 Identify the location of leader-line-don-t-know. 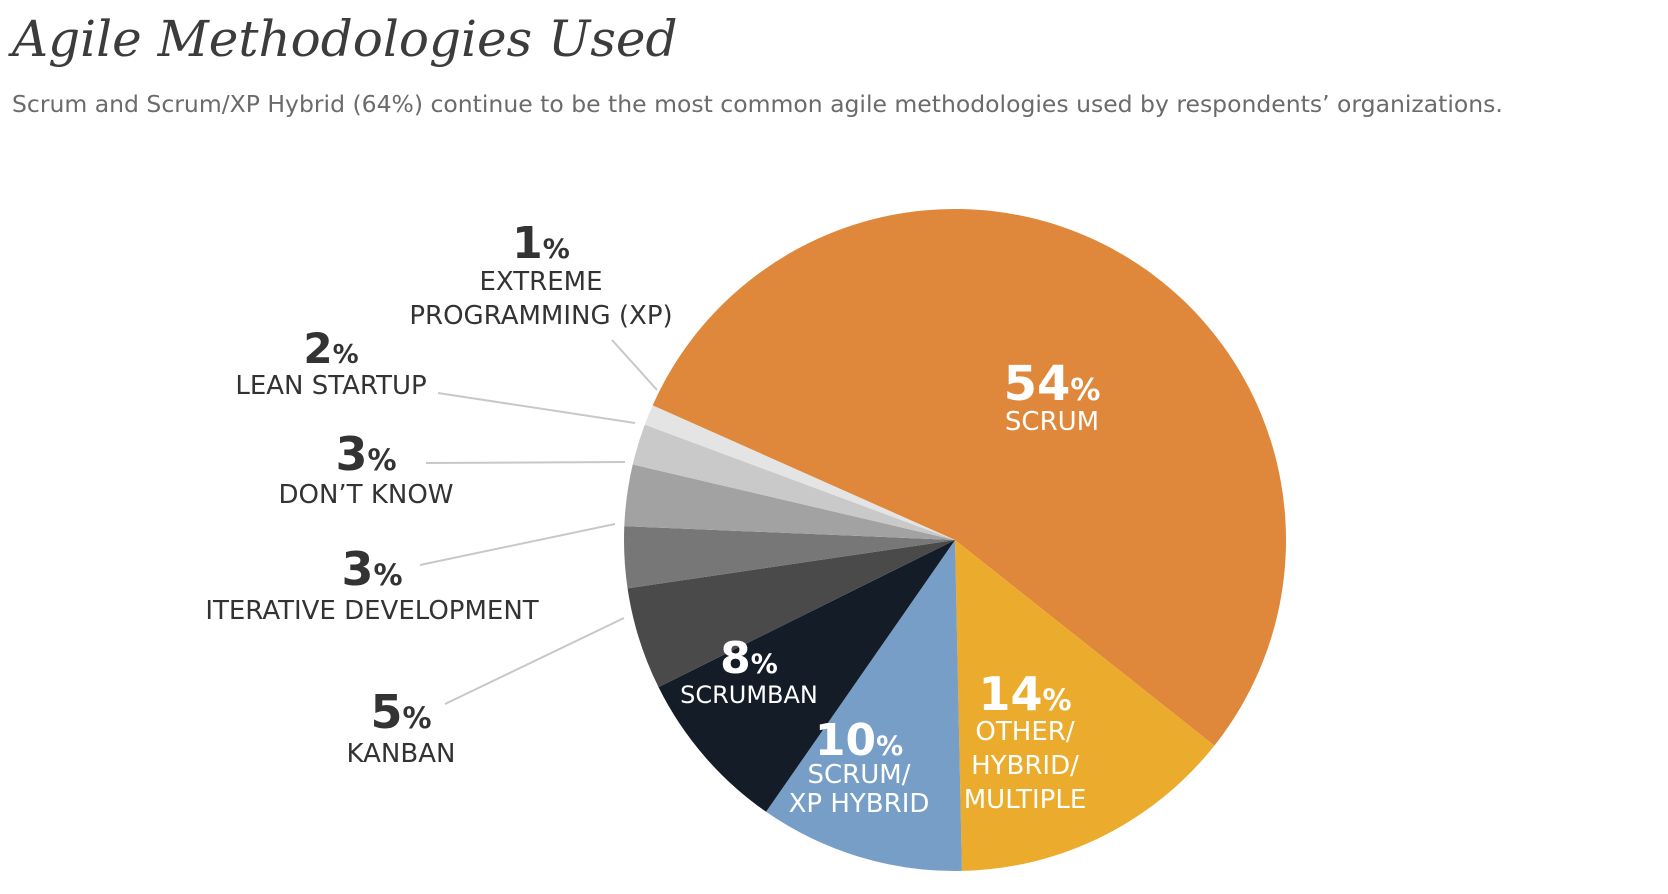
(525, 462).